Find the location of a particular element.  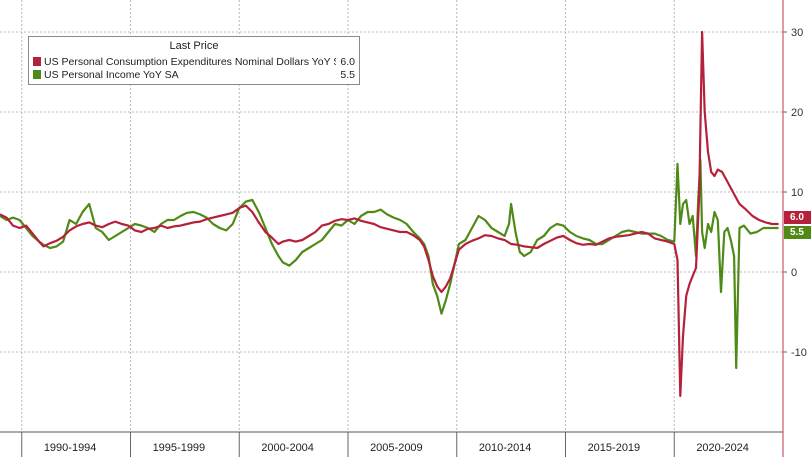

x-tick-label: 2015-2019 is located at coordinates (614, 448).